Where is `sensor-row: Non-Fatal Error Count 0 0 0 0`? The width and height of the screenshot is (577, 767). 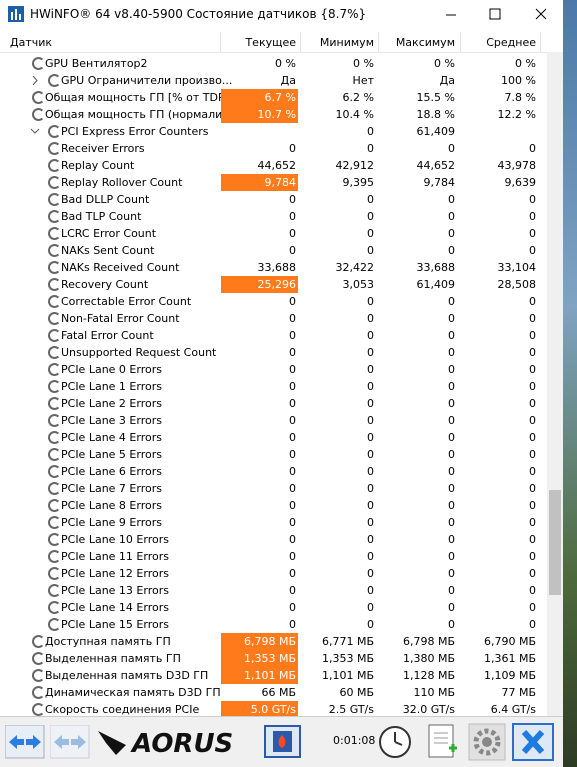
sensor-row: Non-Fatal Error Count 0 0 0 0 is located at coordinates (273, 318).